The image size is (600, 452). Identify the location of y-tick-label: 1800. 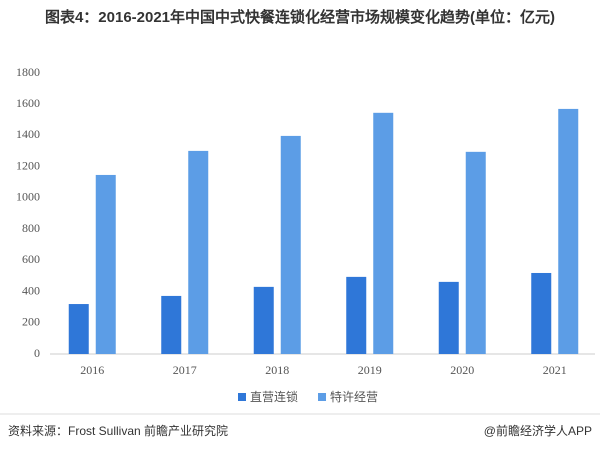
(28, 72).